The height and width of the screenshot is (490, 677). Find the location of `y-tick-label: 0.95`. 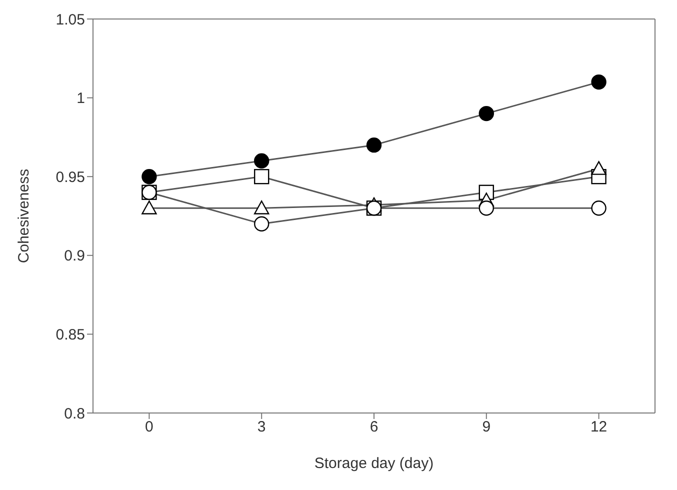

y-tick-label: 0.95 is located at coordinates (70, 177).